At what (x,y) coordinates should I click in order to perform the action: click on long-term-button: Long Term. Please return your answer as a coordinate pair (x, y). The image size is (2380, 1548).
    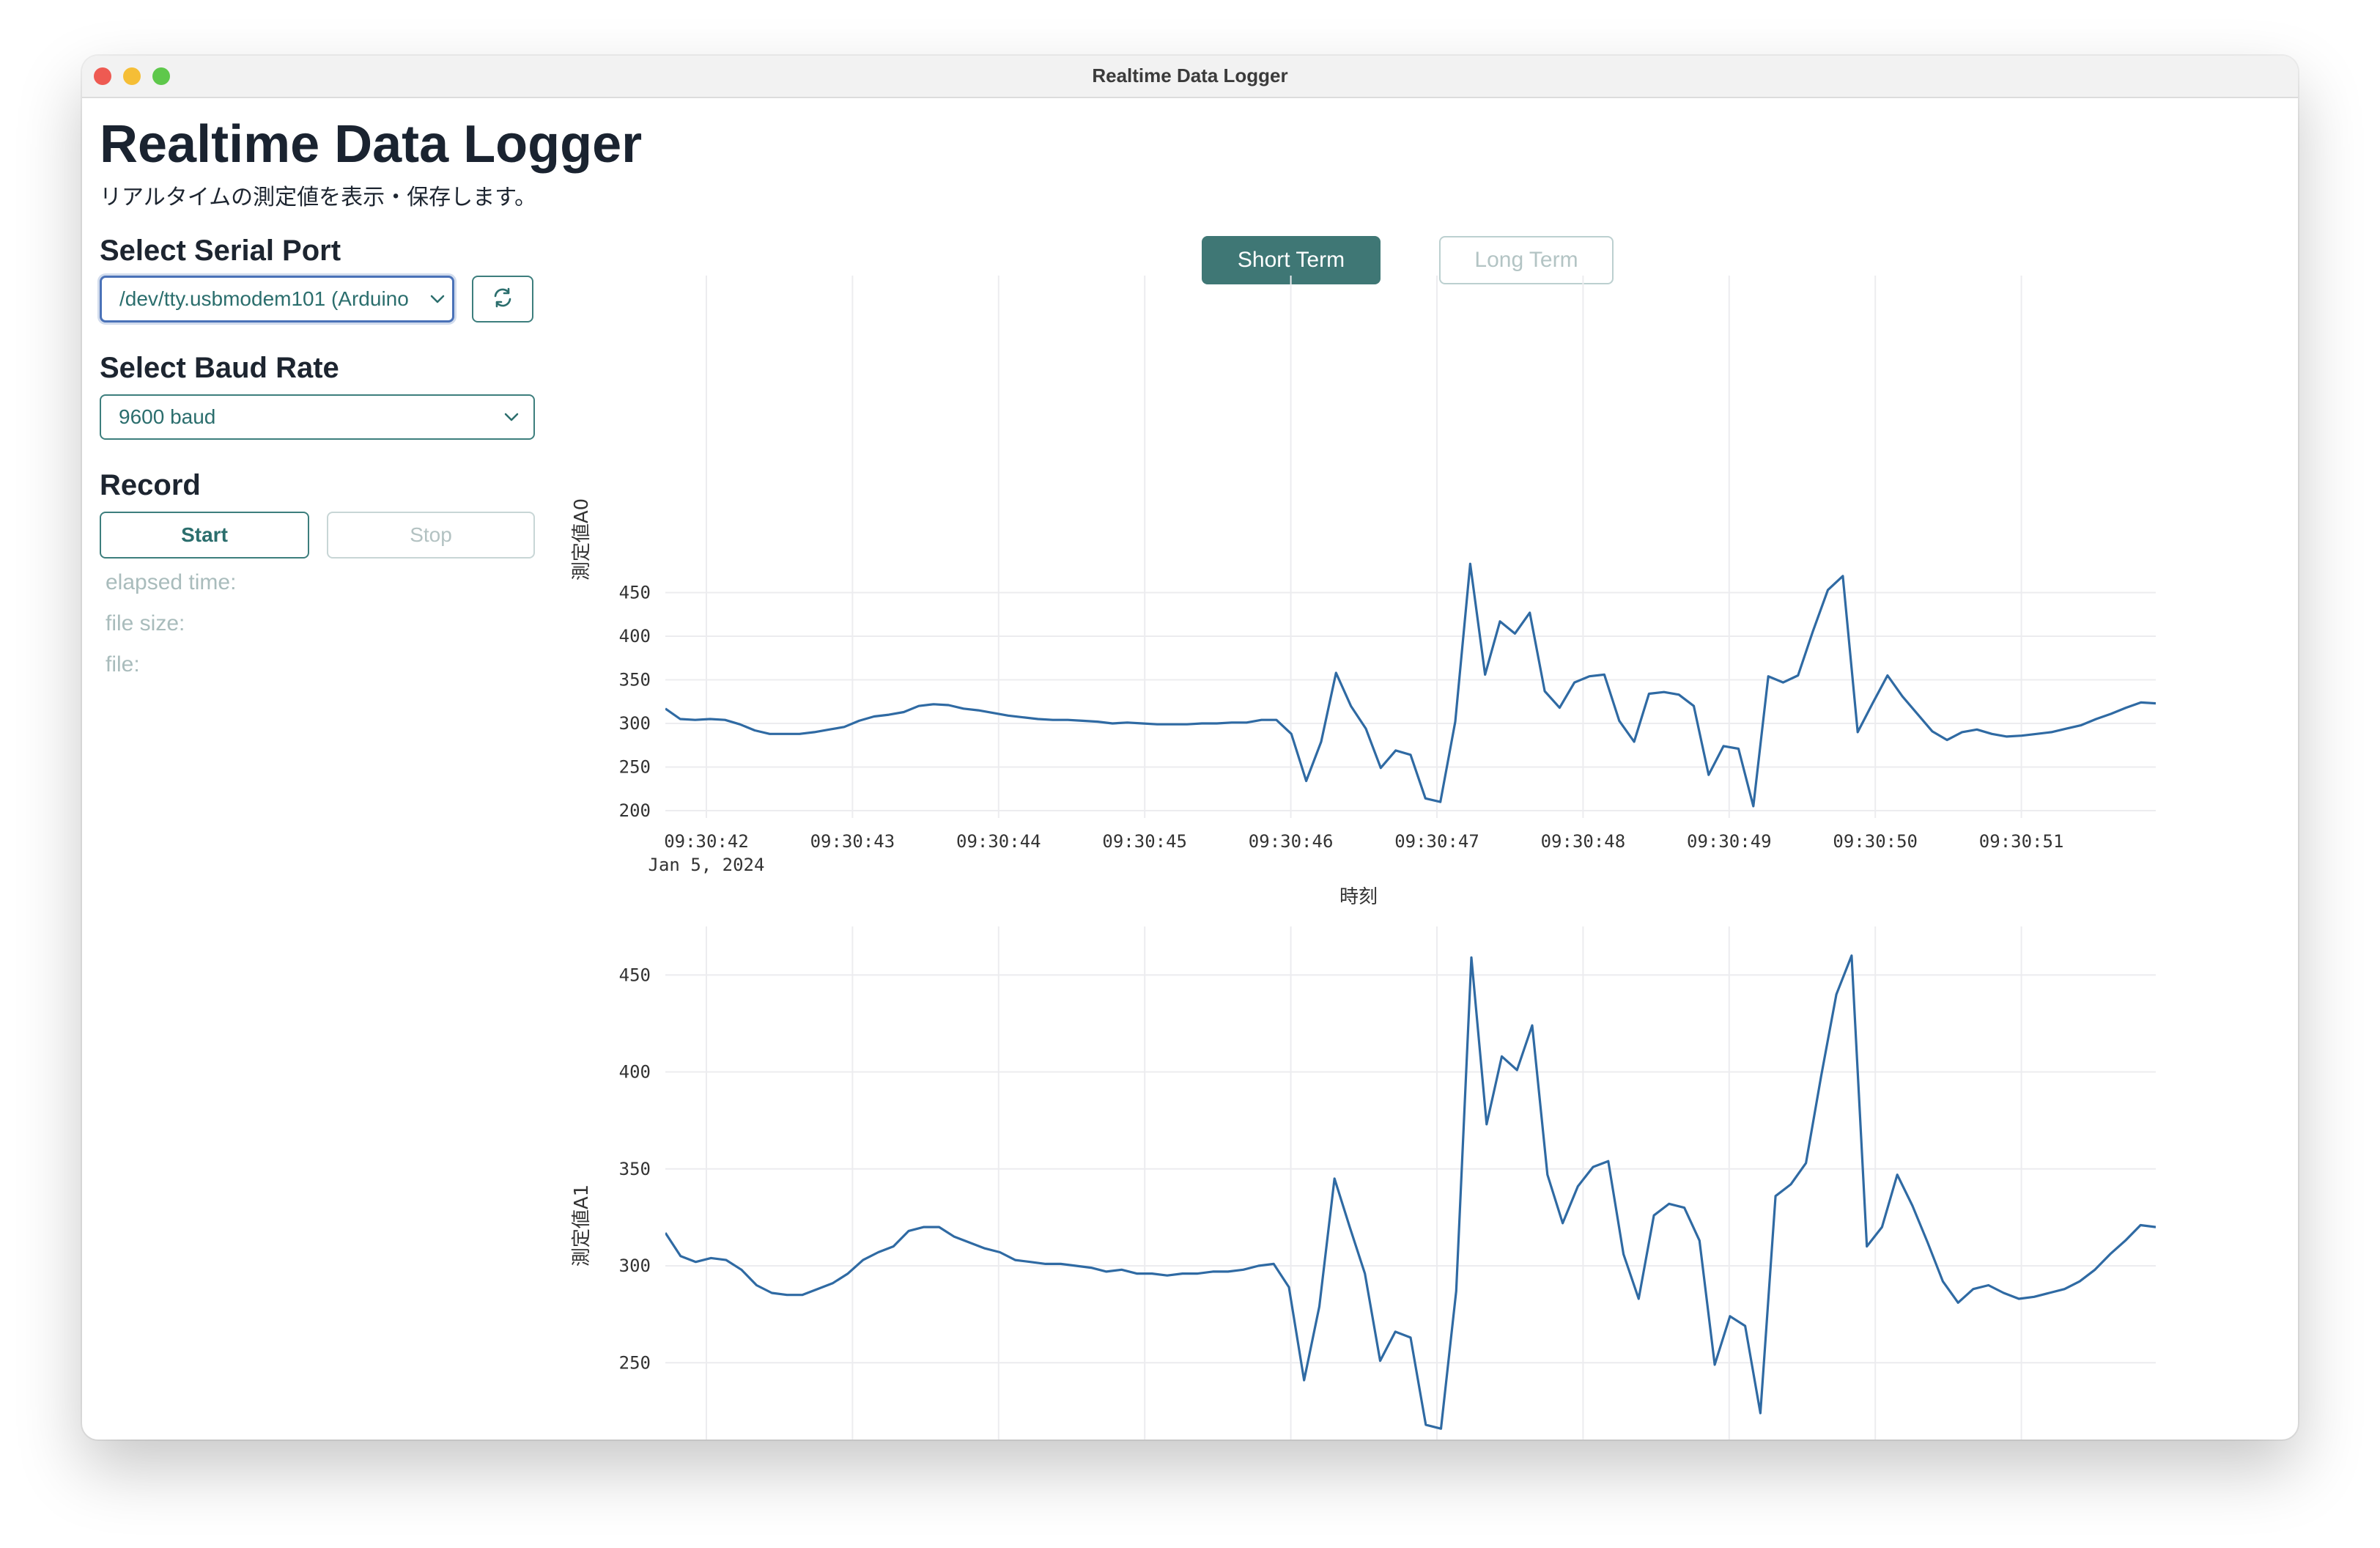
    Looking at the image, I should click on (1526, 260).